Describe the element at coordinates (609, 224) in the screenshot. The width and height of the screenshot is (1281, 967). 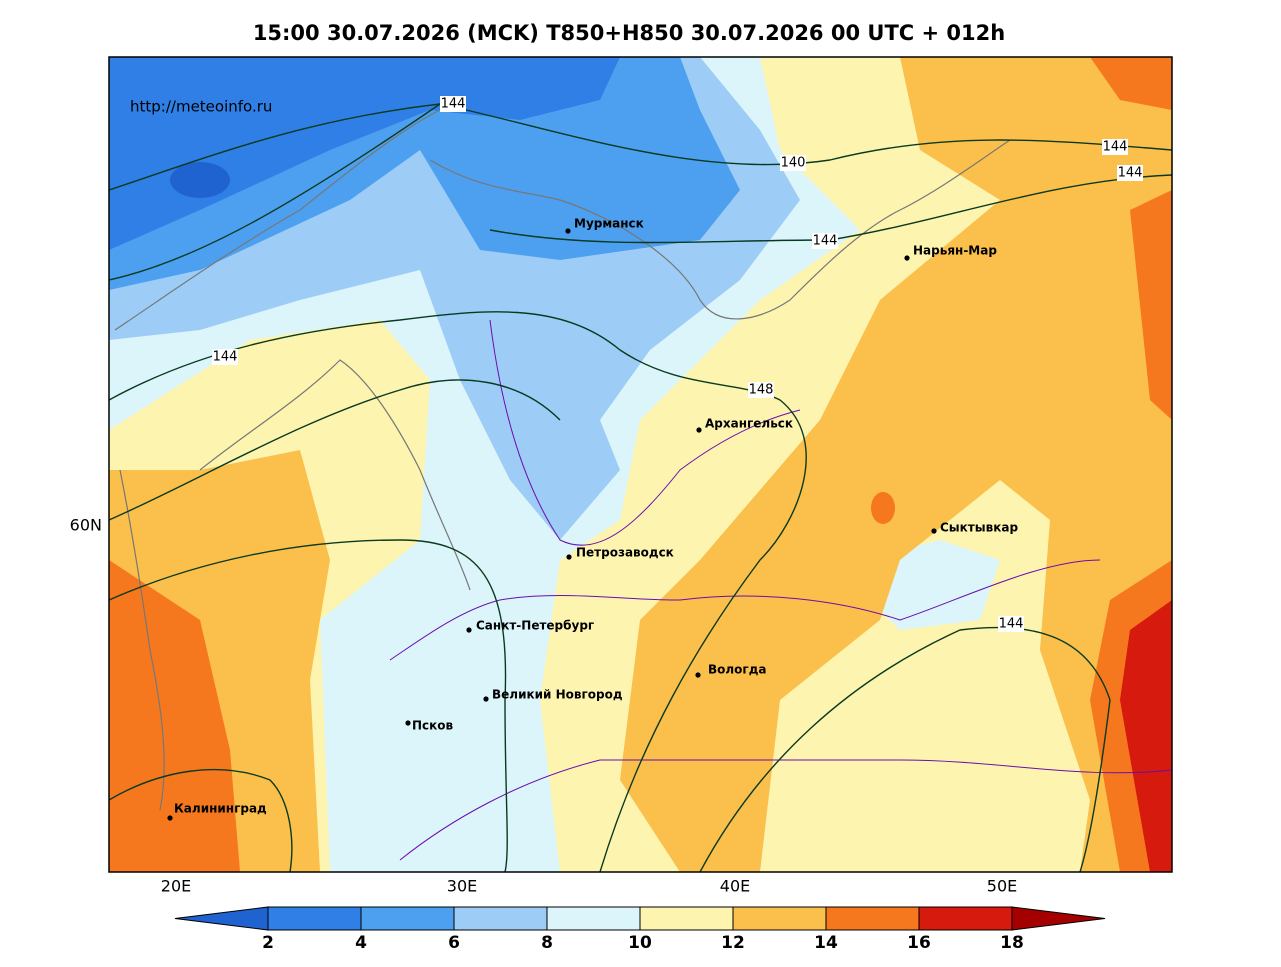
I see `city-label: Мурманск` at that location.